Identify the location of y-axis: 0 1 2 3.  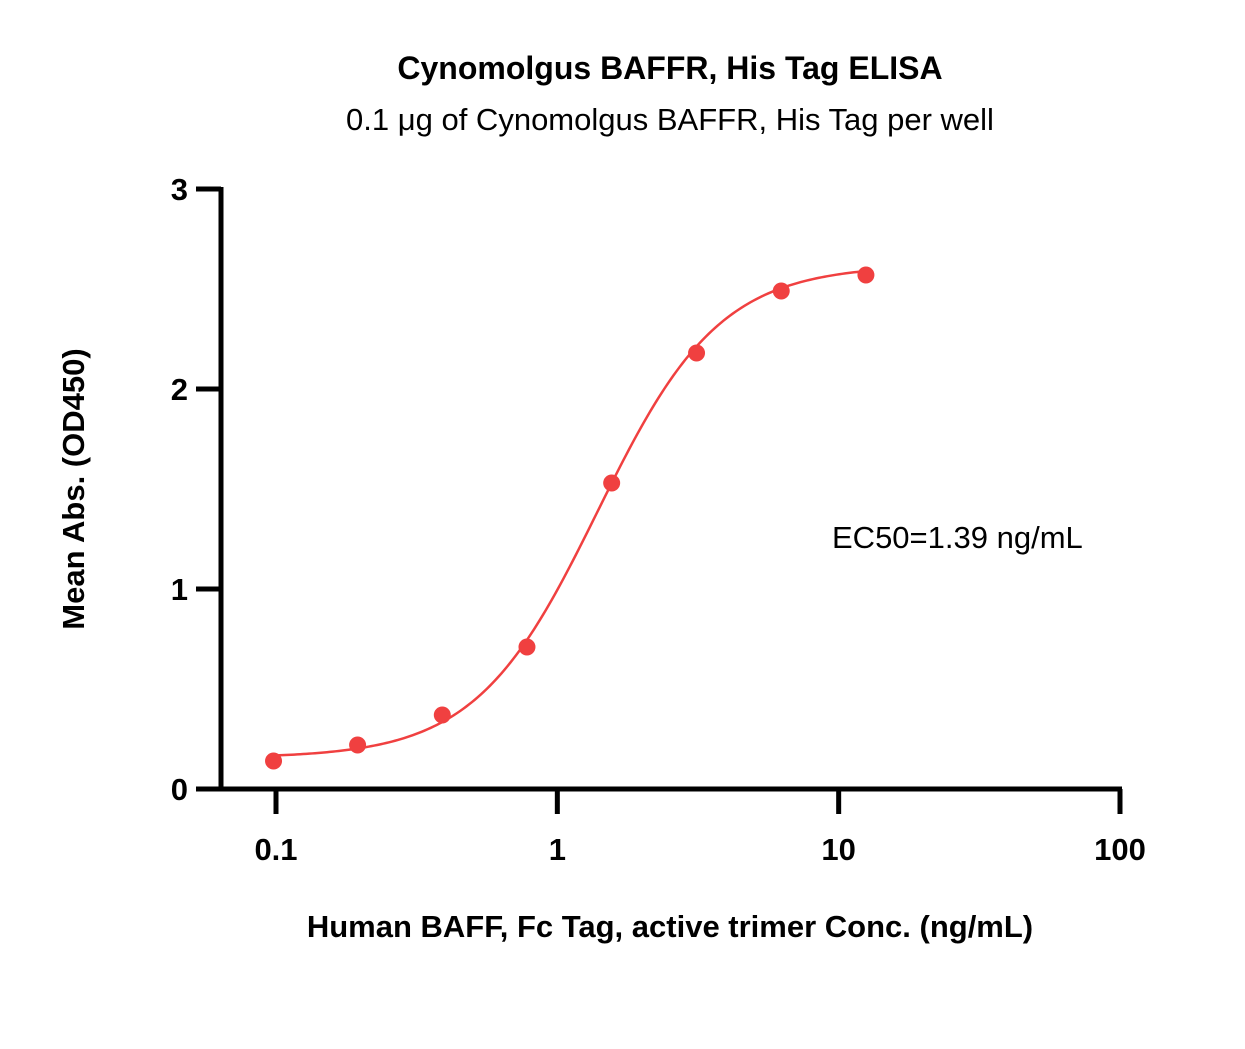
(197, 489).